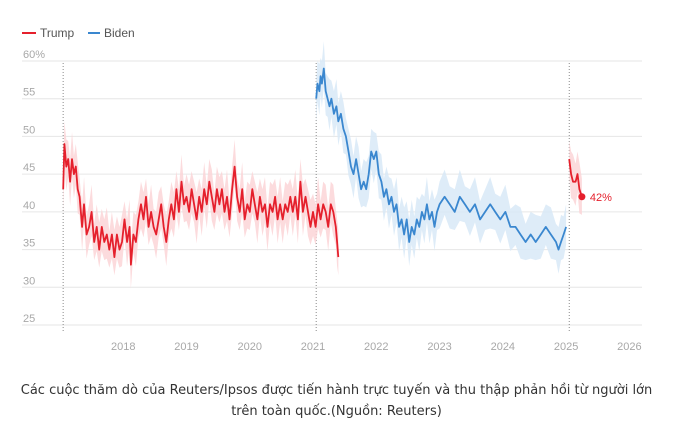  What do you see at coordinates (34, 55) in the screenshot?
I see `y-tick-label: 60%` at bounding box center [34, 55].